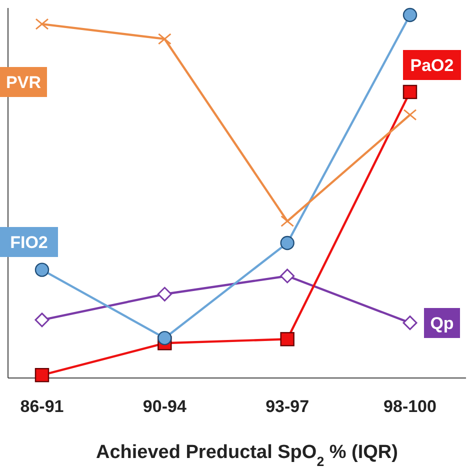 This screenshot has width=474, height=474. I want to click on series-label: Qp, so click(442, 323).